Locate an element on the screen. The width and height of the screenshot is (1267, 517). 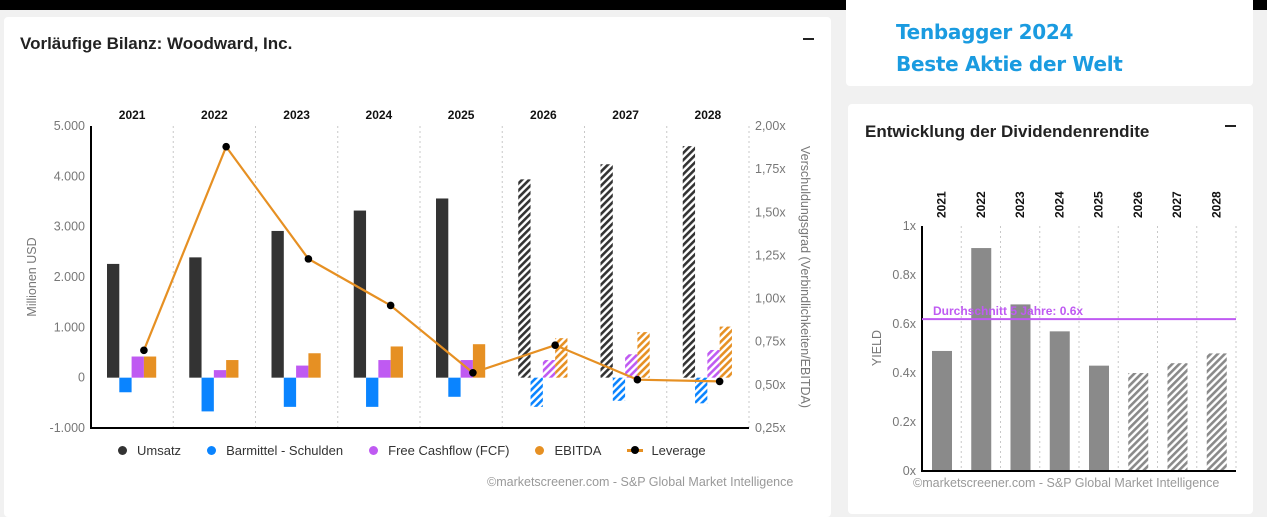
legend-item-fcf: Free Cashflow (FCF) is located at coordinates (439, 450).